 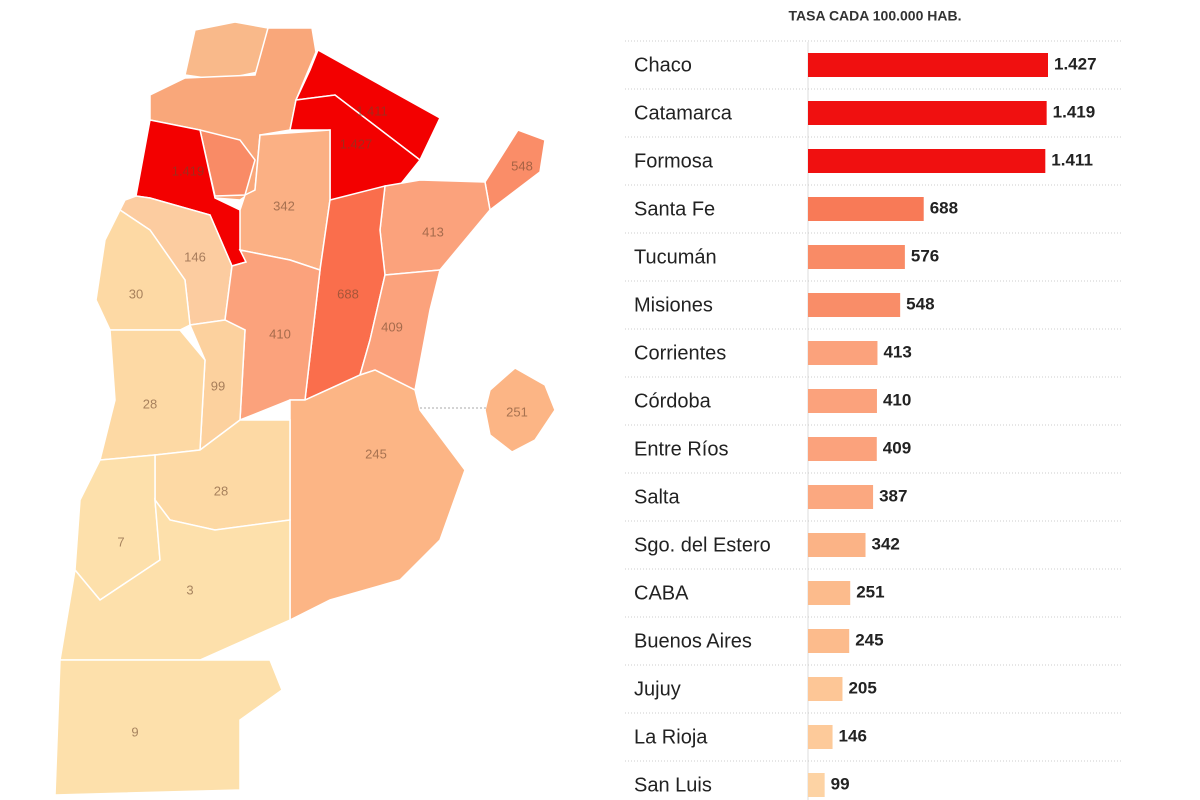 I want to click on value-label: 1.411, so click(x=1072, y=159).